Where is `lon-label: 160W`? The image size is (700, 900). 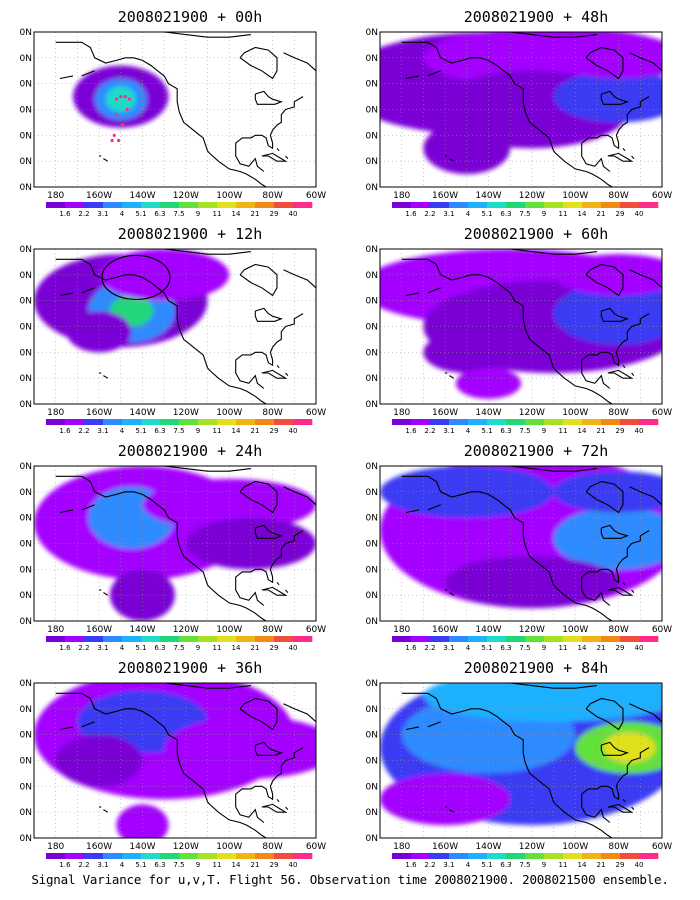
lon-label: 160W is located at coordinates (445, 413).